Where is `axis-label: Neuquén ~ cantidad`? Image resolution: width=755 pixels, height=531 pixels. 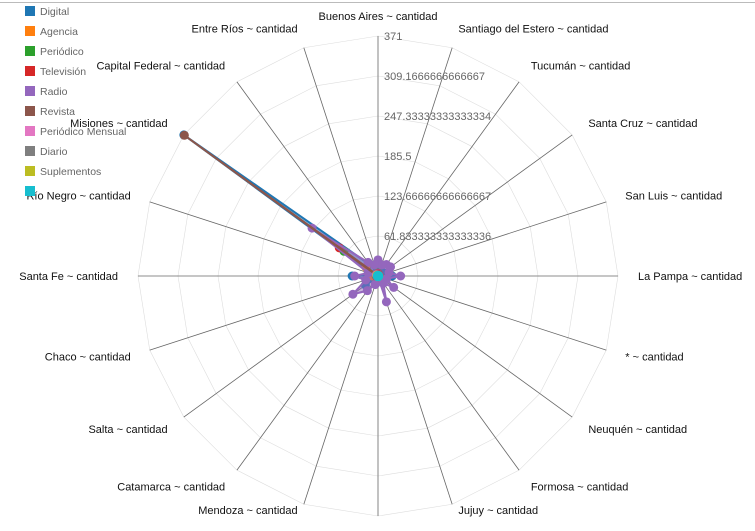 axis-label: Neuquén ~ cantidad is located at coordinates (637, 430).